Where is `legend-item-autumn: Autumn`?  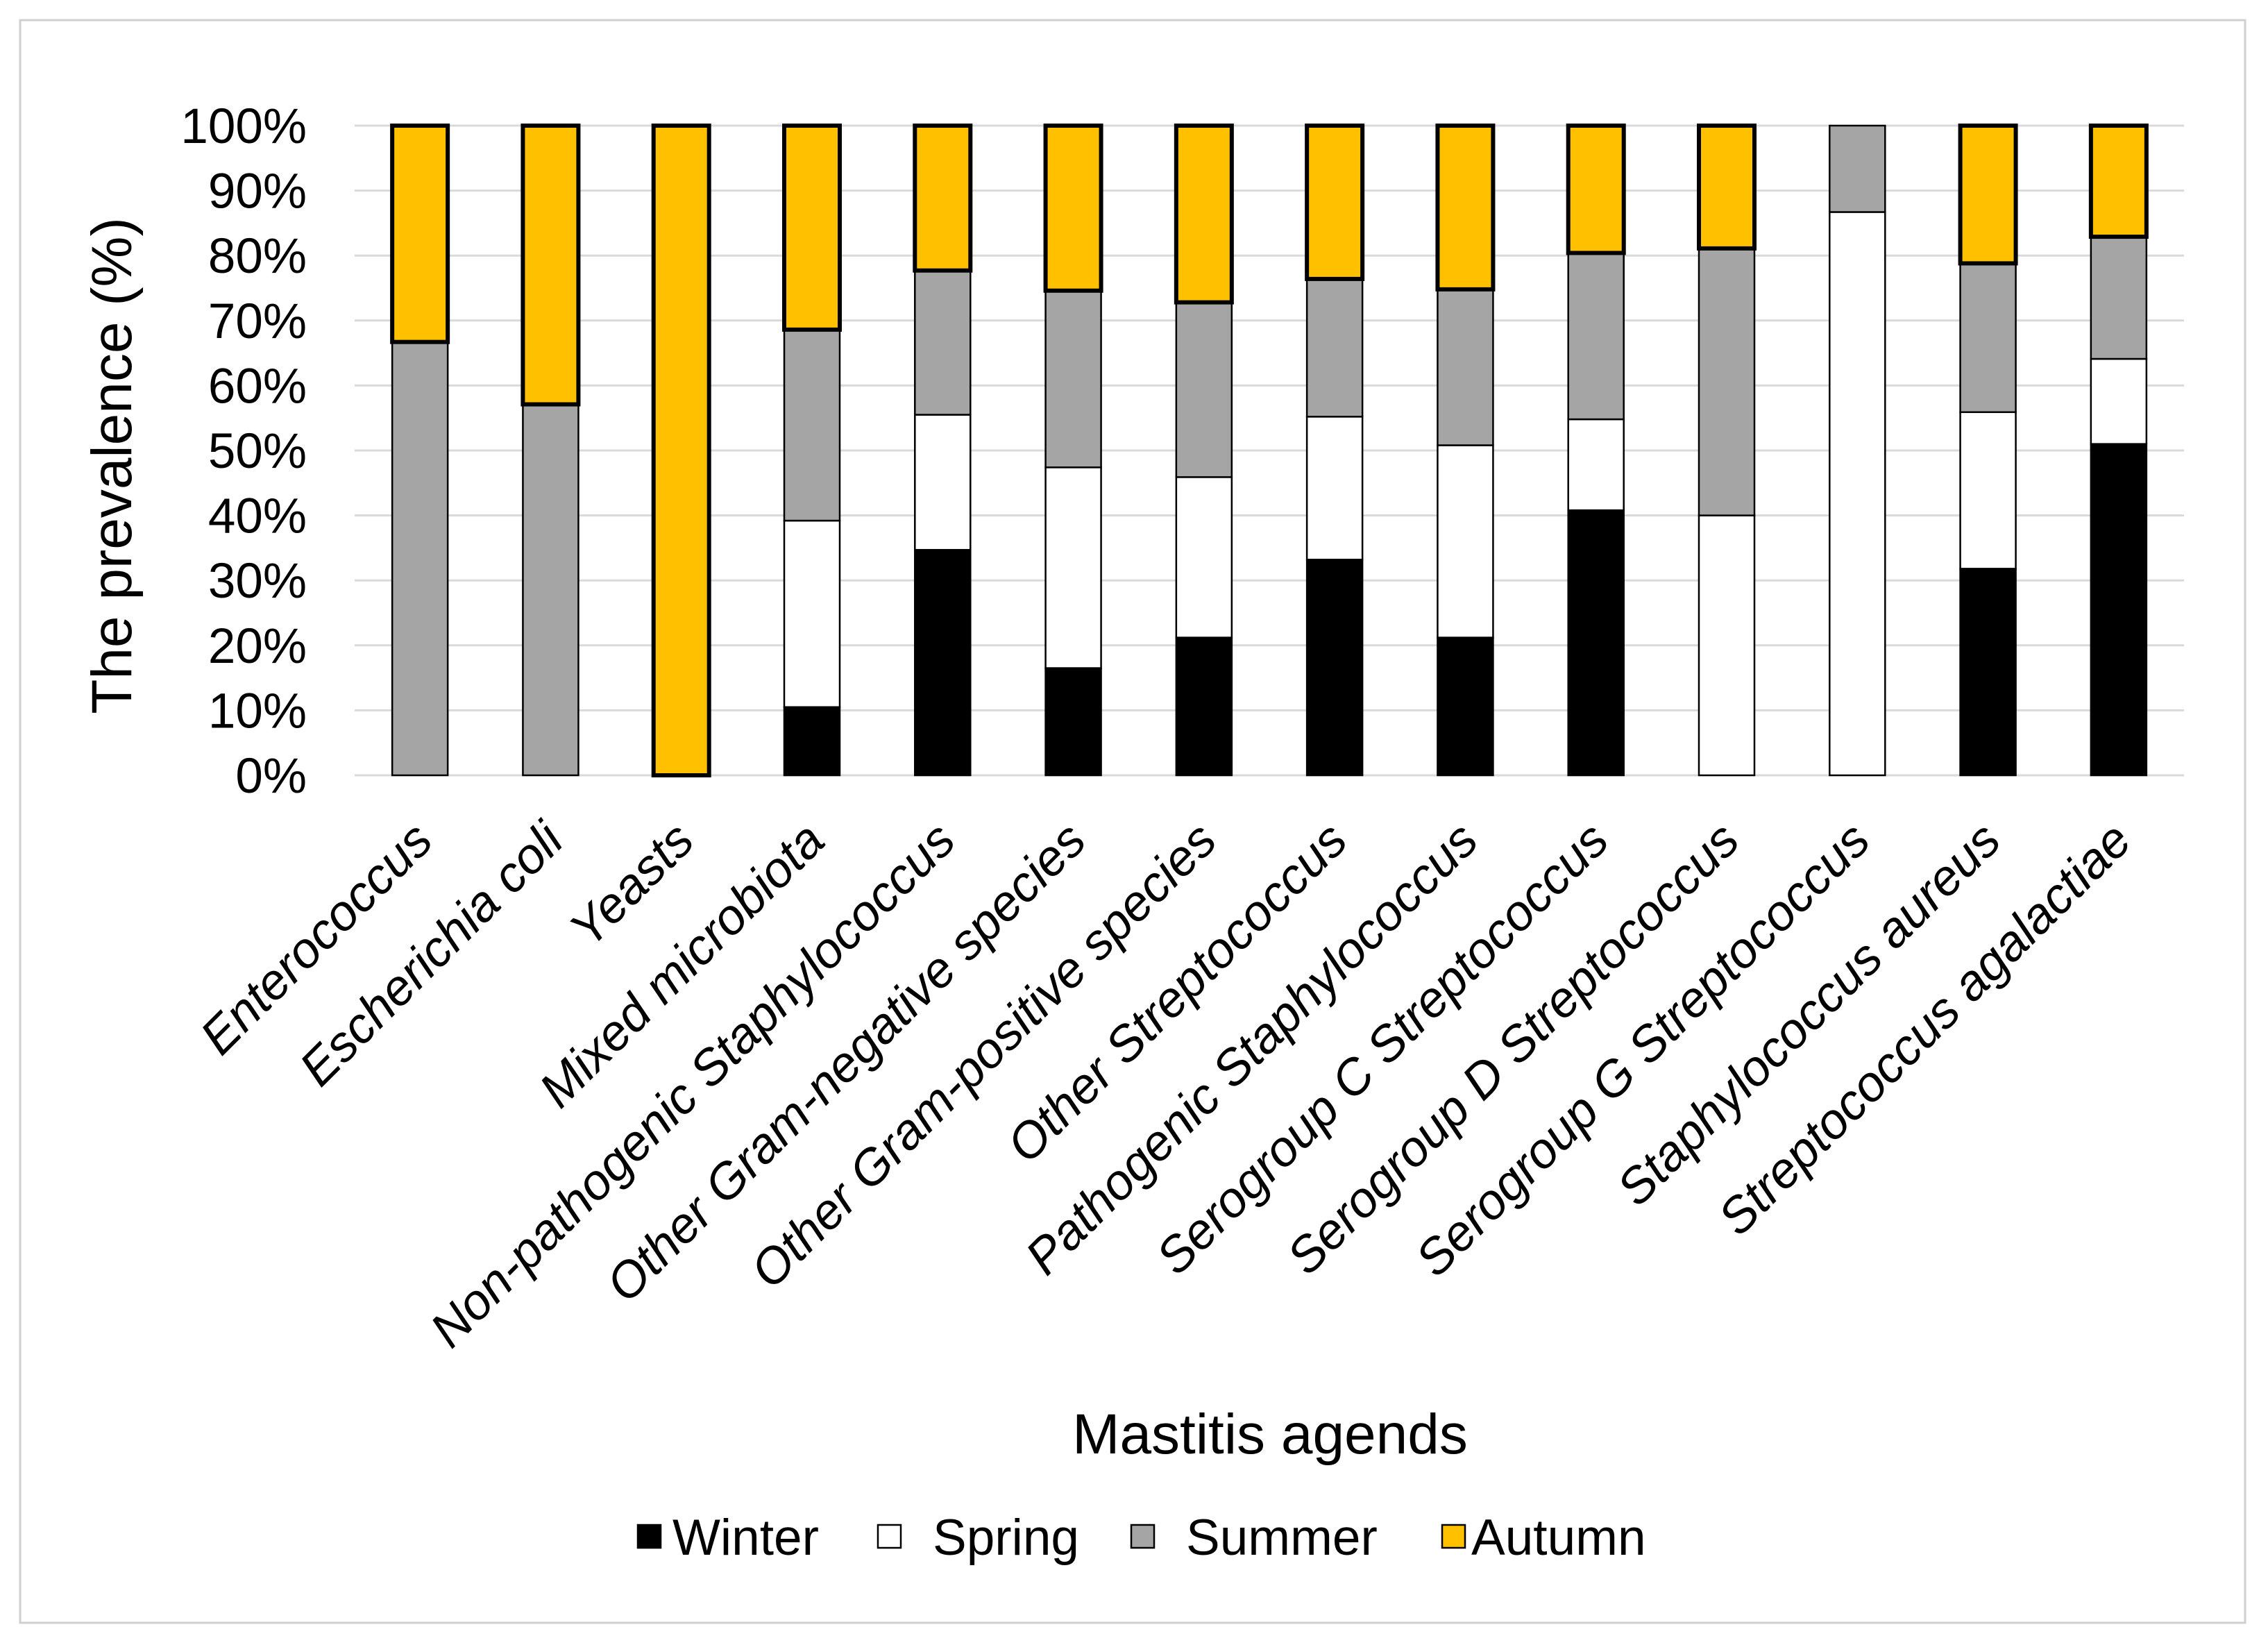
legend-item-autumn: Autumn is located at coordinates (1543, 1538).